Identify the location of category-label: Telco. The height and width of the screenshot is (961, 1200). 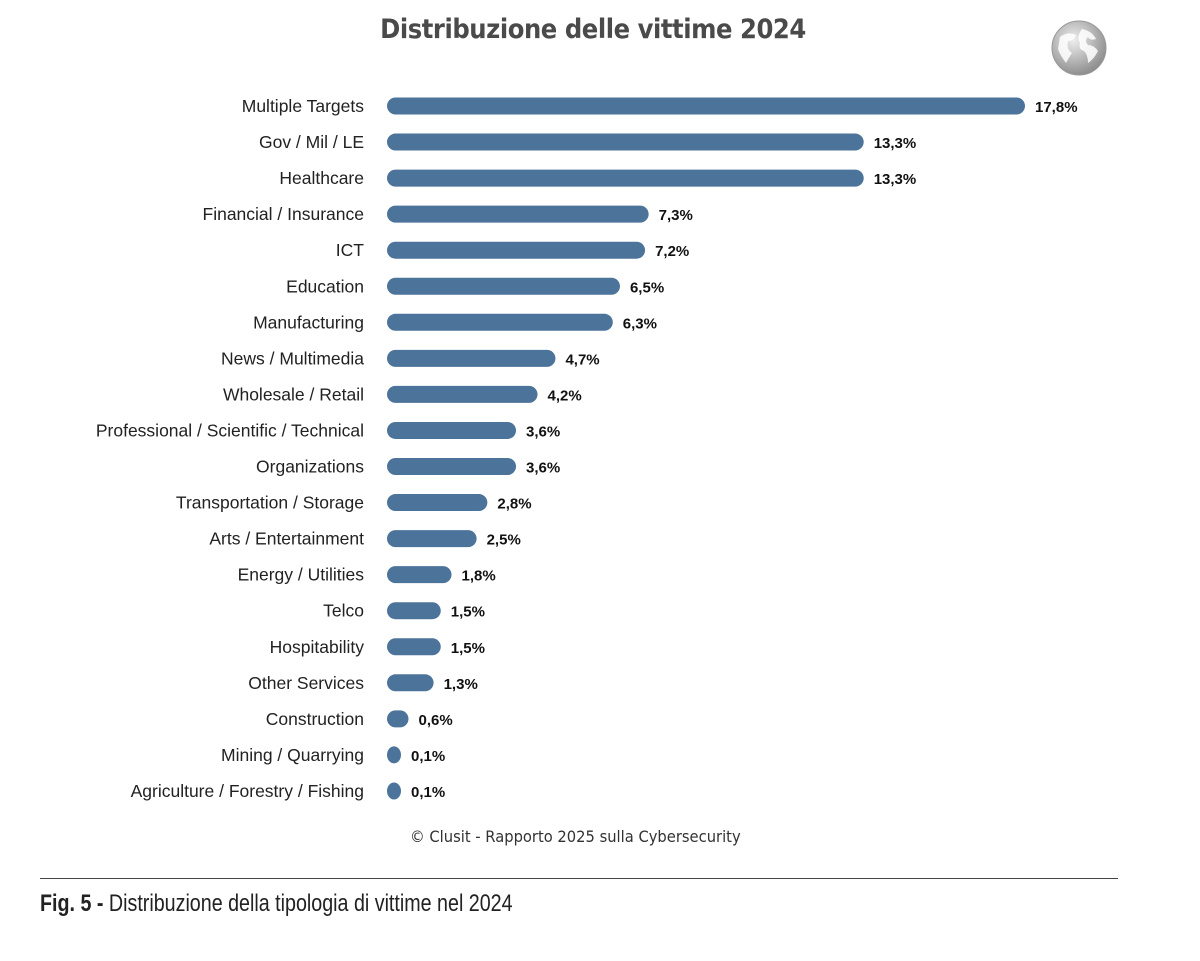
(343, 611).